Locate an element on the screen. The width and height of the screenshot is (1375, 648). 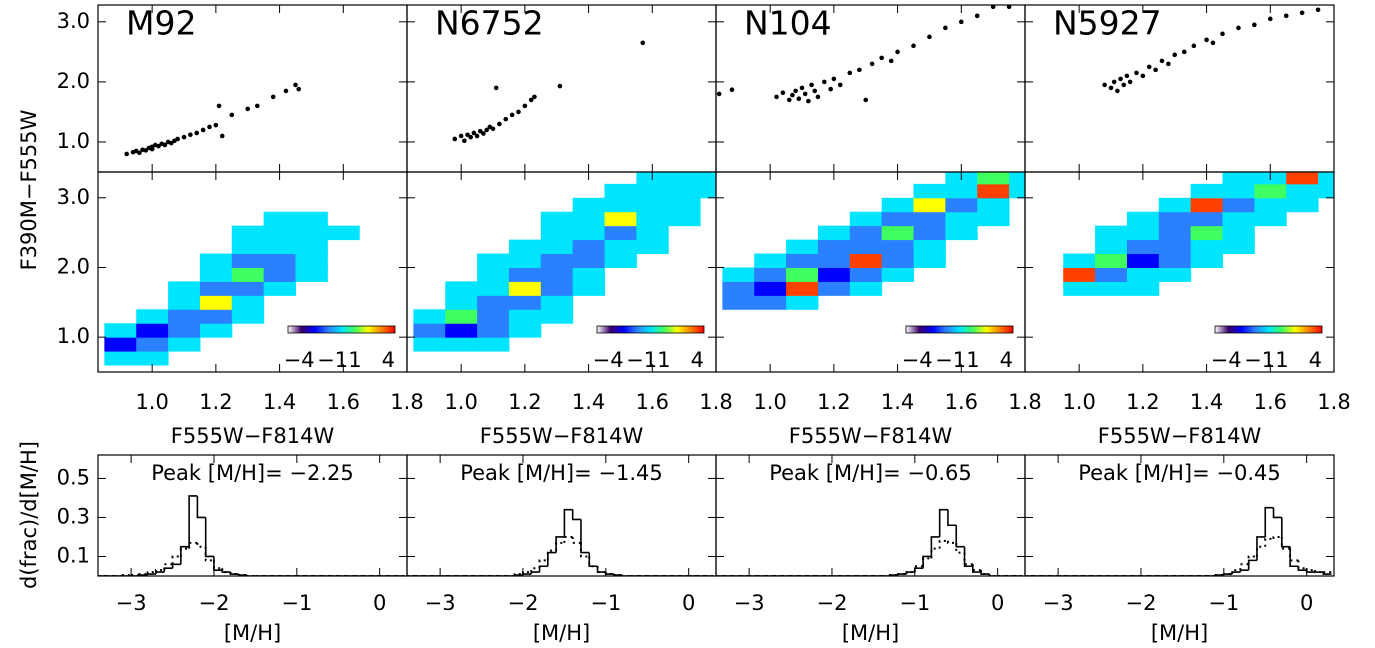
colorbar-tick-label: −4 is located at coordinates (608, 360).